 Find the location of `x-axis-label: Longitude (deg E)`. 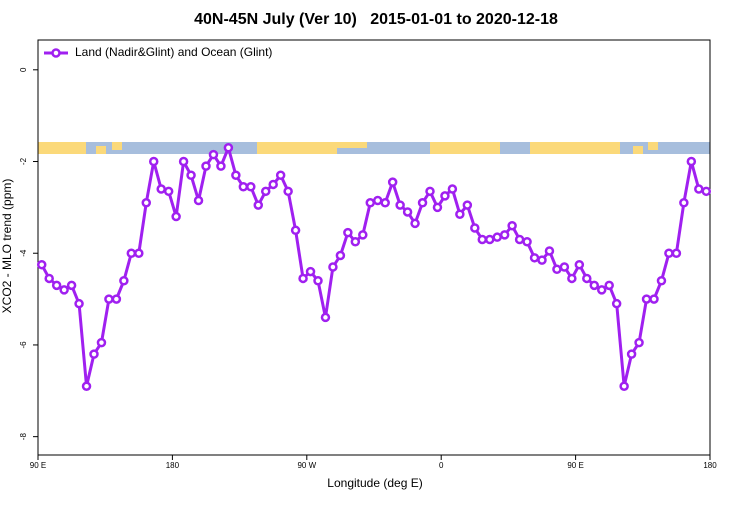

x-axis-label: Longitude (deg E) is located at coordinates (374, 483).